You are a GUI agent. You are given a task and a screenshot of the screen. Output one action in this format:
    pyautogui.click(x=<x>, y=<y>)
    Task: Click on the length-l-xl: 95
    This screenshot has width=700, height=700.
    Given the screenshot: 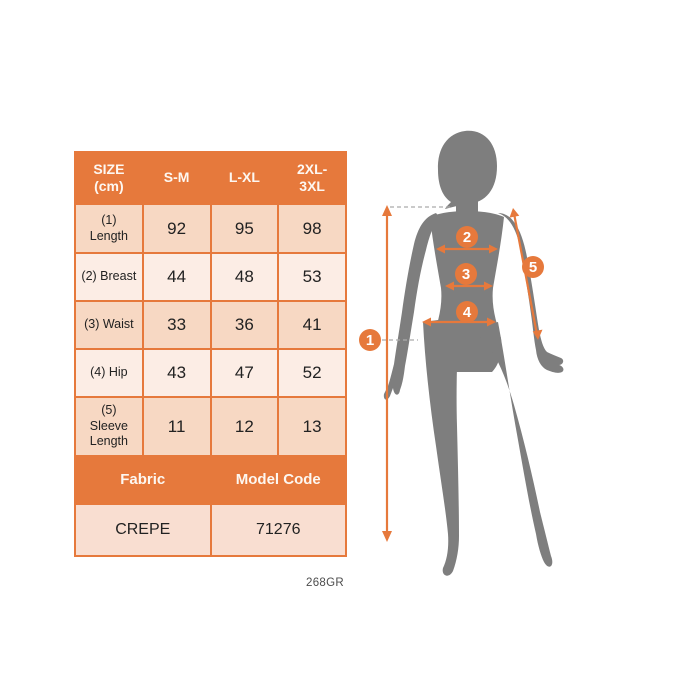 What is the action you would take?
    pyautogui.click(x=244, y=228)
    